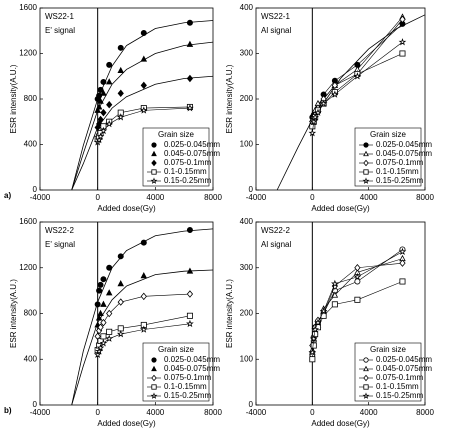  I want to click on y-tick-label: 100, so click(247, 358).